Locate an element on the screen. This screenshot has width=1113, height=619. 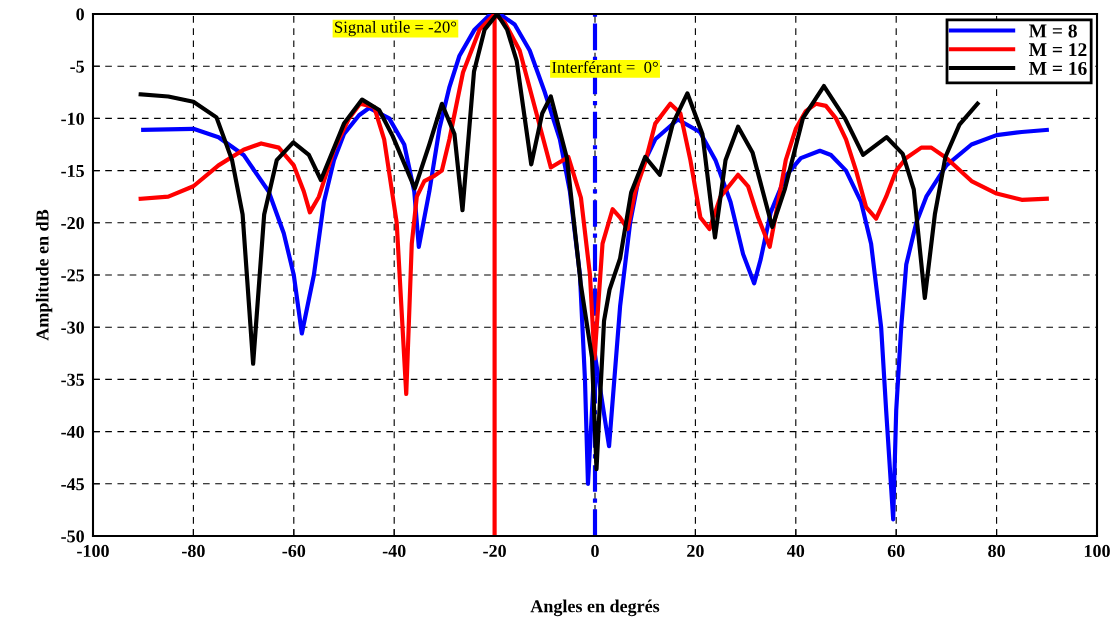
x-tick-label: 0 is located at coordinates (595, 551).